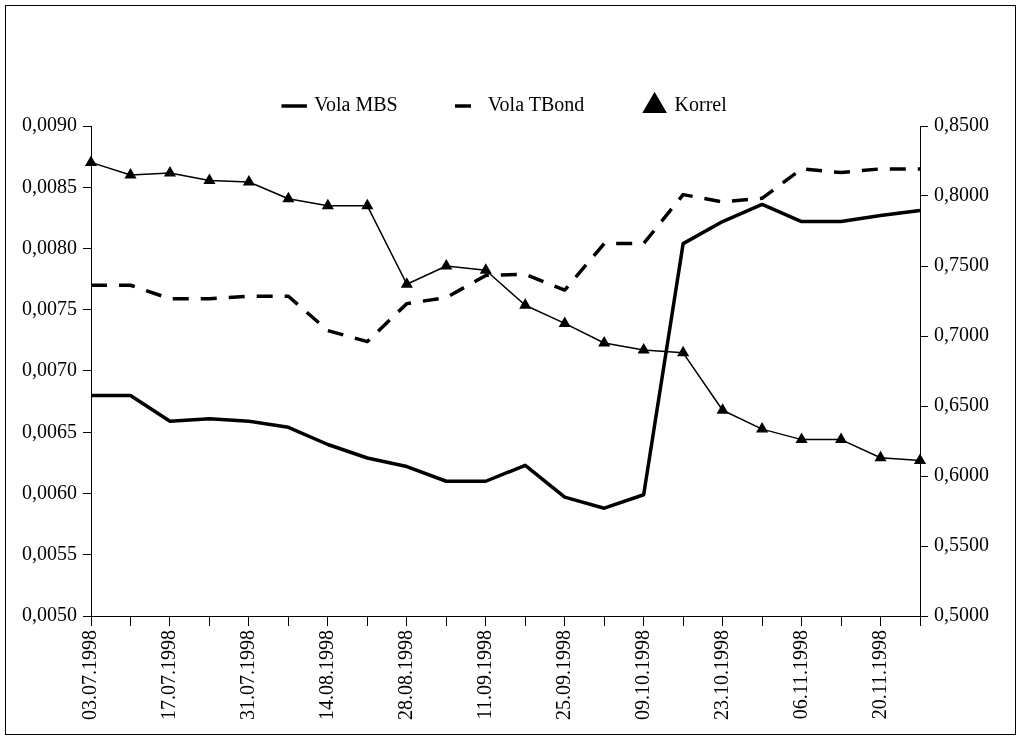 The height and width of the screenshot is (742, 1023). I want to click on y-tick-label: 0,0075, so click(49, 308).